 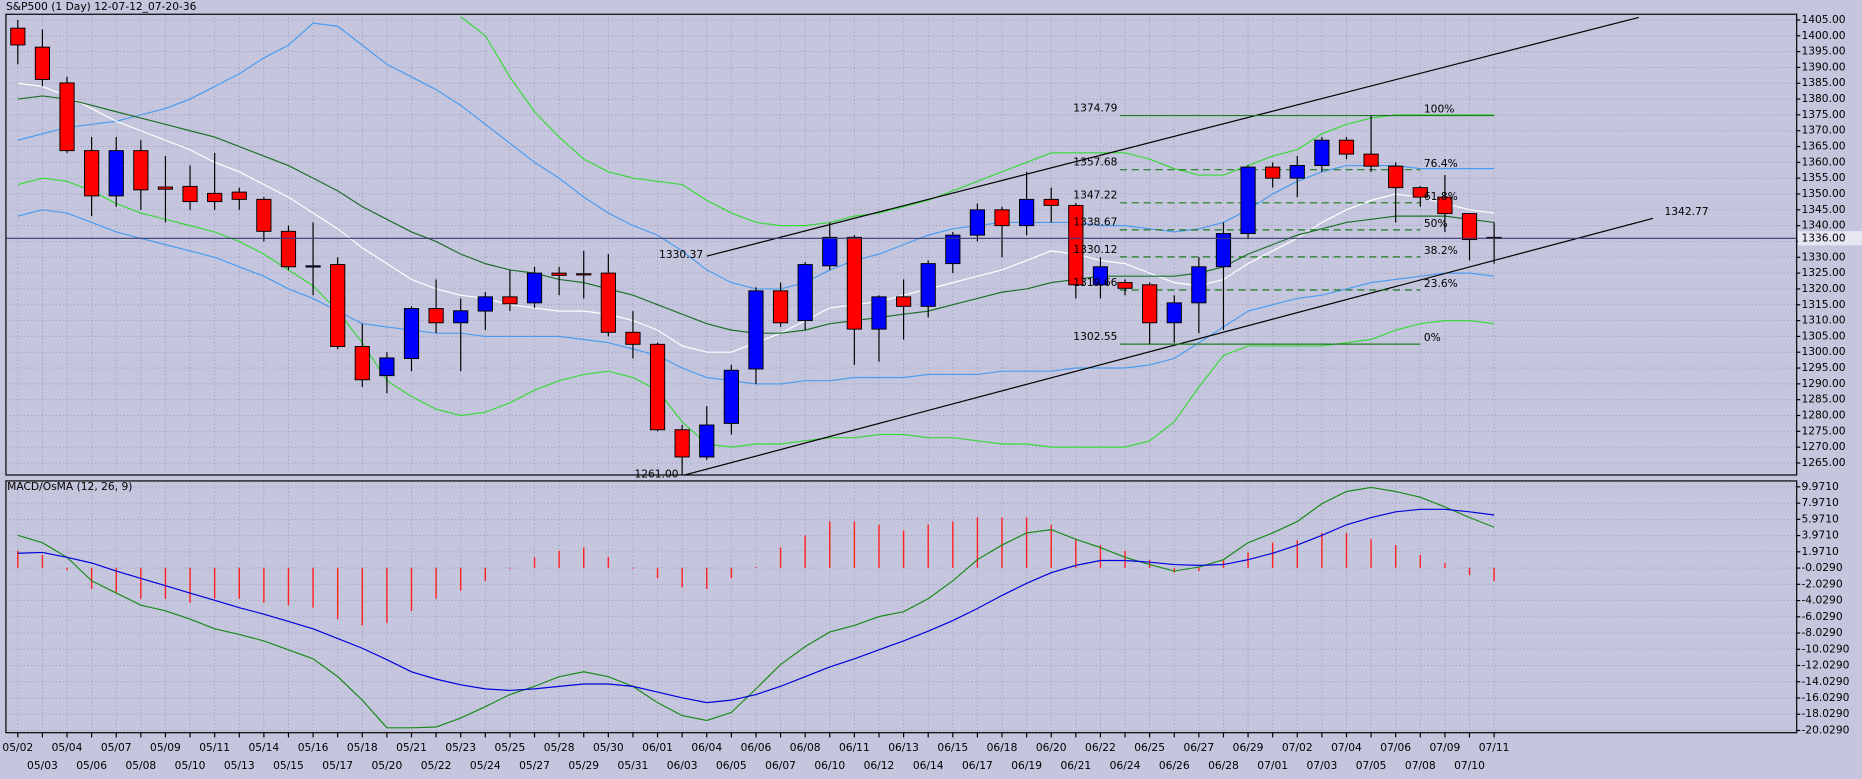 What do you see at coordinates (1823, 304) in the screenshot?
I see `y-tick-label: 1315.00` at bounding box center [1823, 304].